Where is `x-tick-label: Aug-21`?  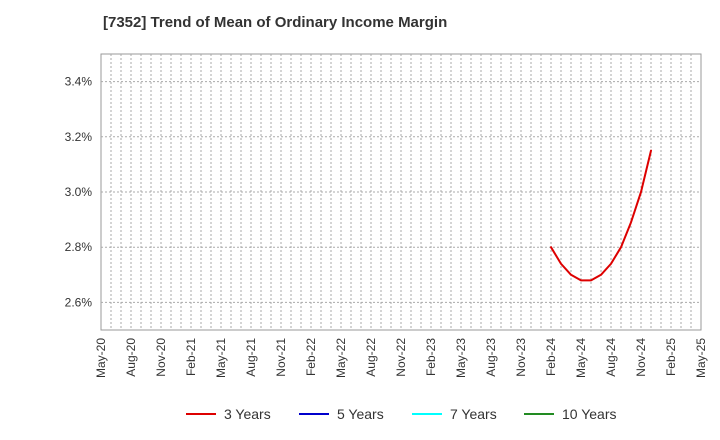 x-tick-label: Aug-21 is located at coordinates (251, 357).